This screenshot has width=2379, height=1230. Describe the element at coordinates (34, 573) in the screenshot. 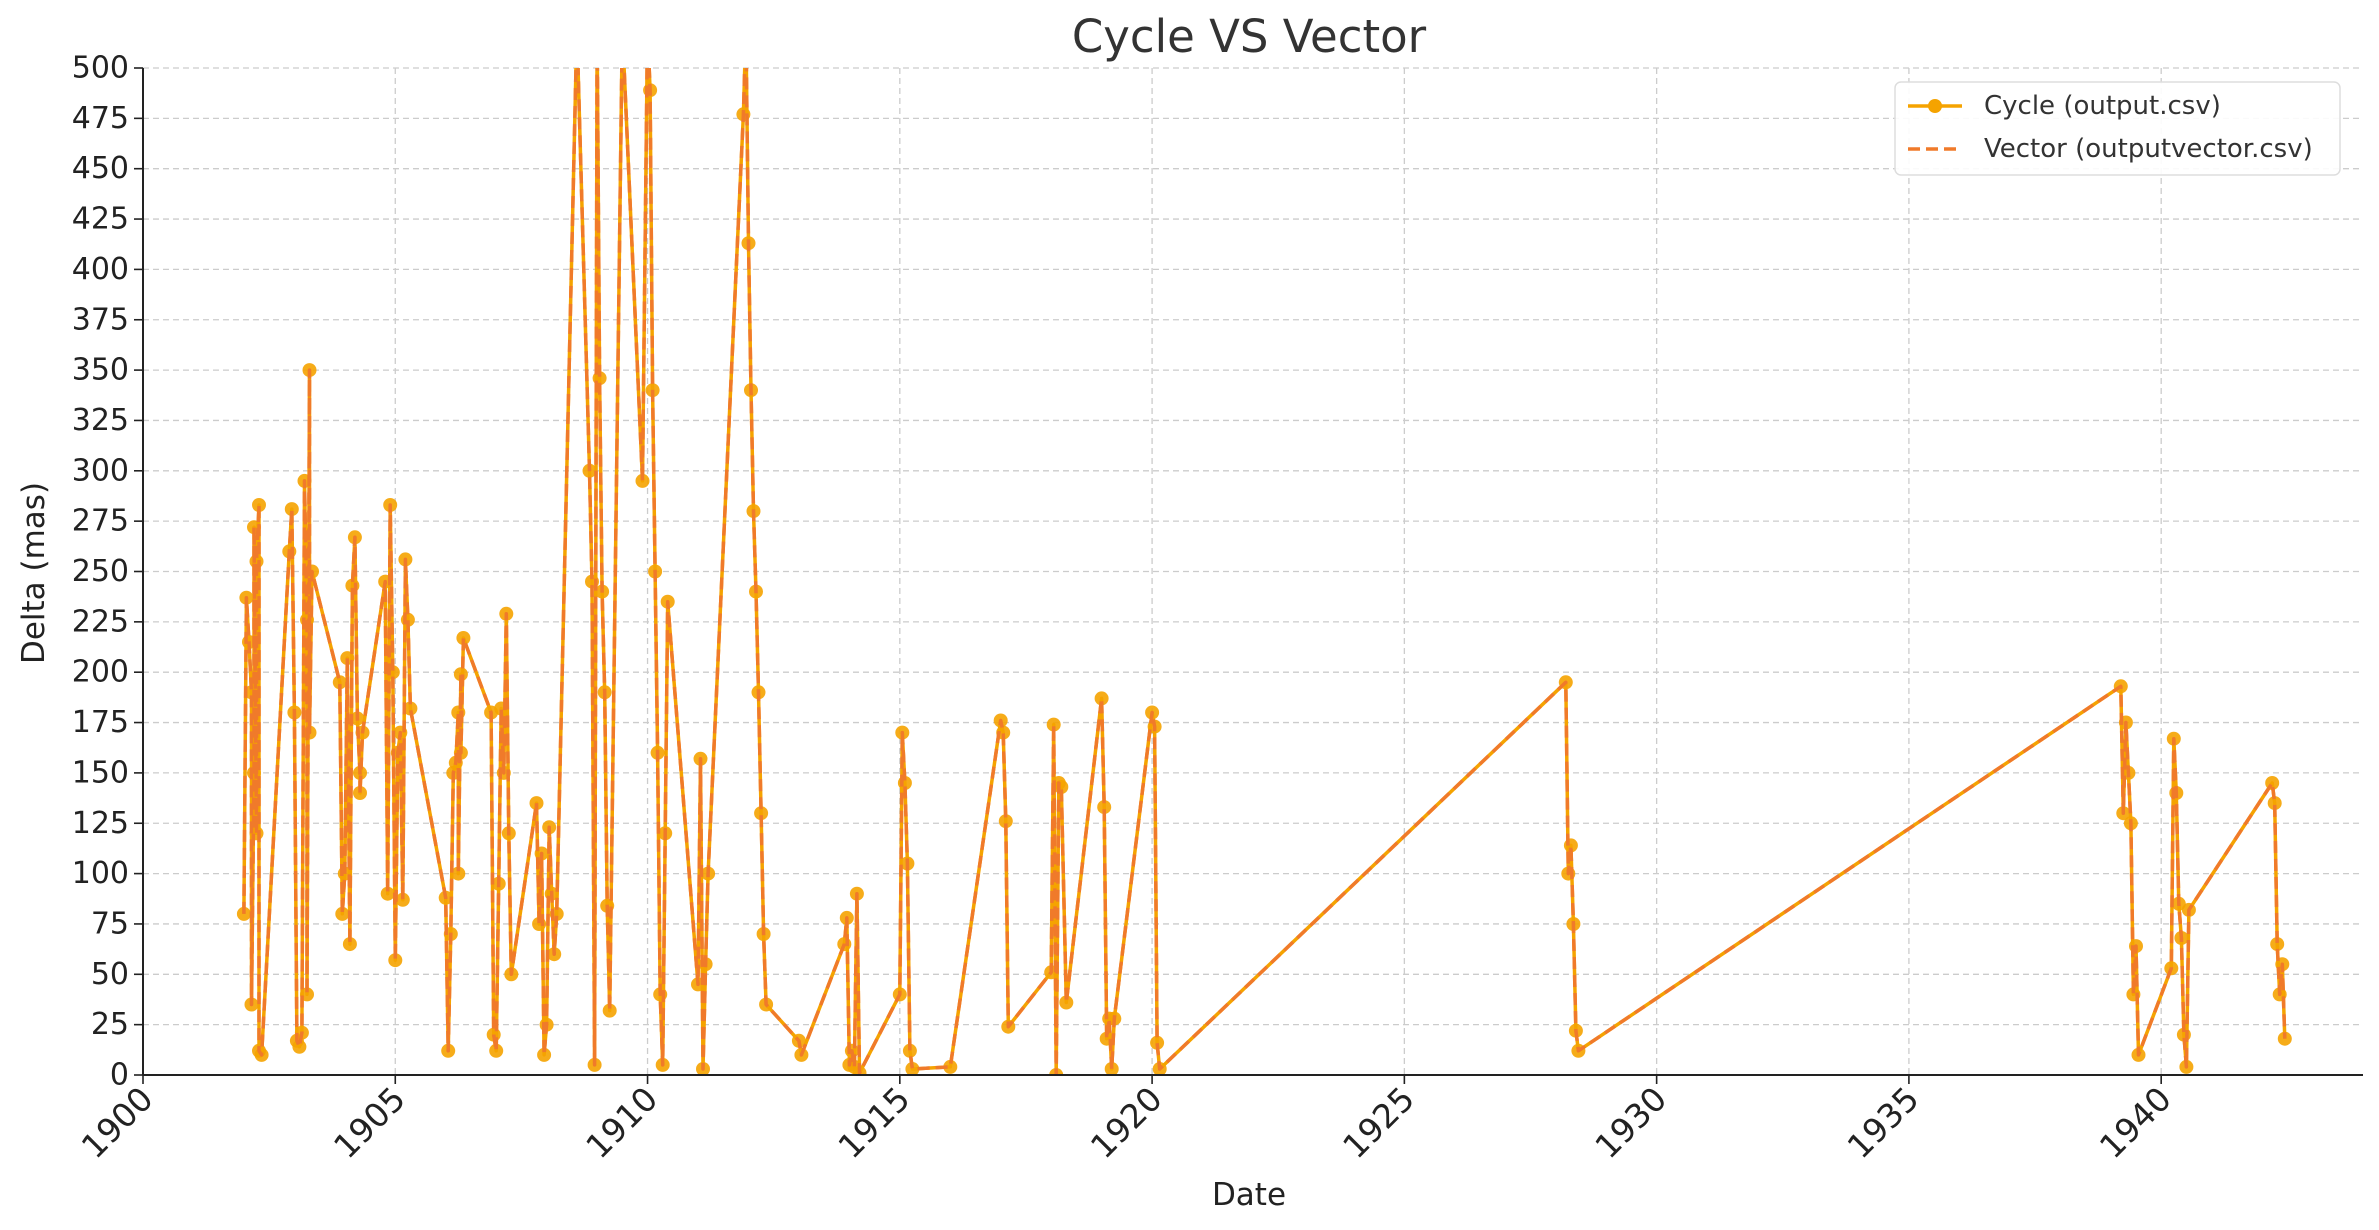

I see `y-axis-label: Delta (mas)` at that location.